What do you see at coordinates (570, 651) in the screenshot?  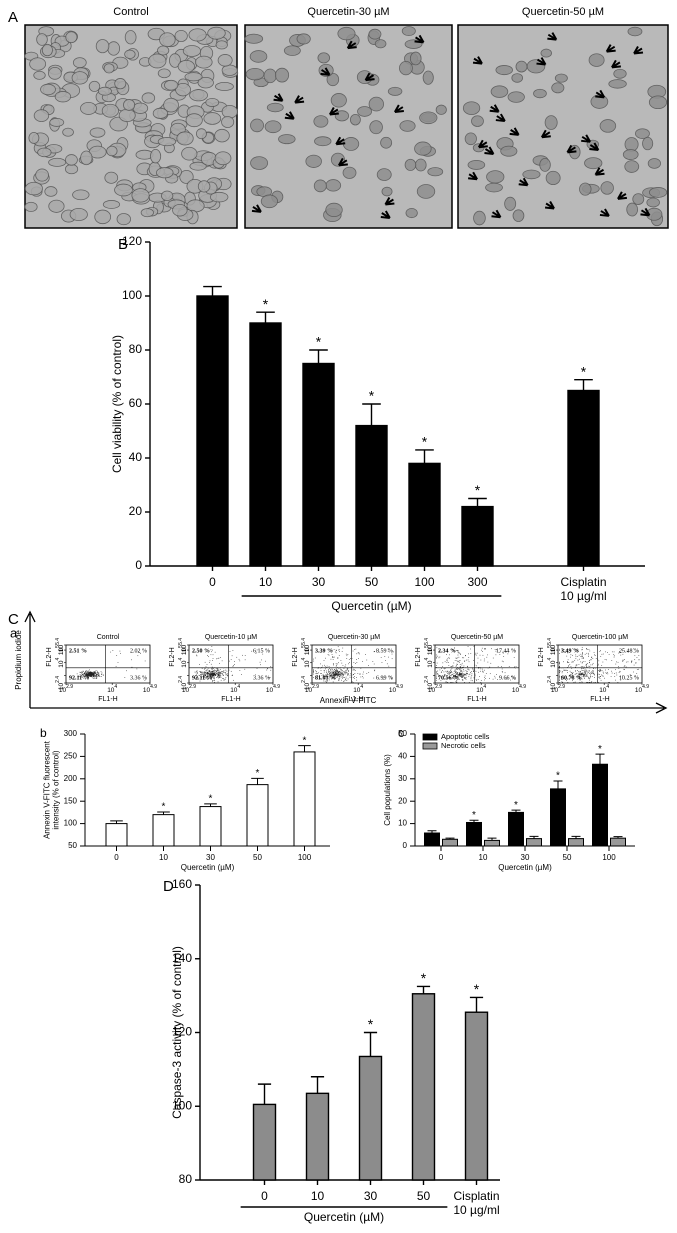 I see `quadrant-value: 3.49 %` at bounding box center [570, 651].